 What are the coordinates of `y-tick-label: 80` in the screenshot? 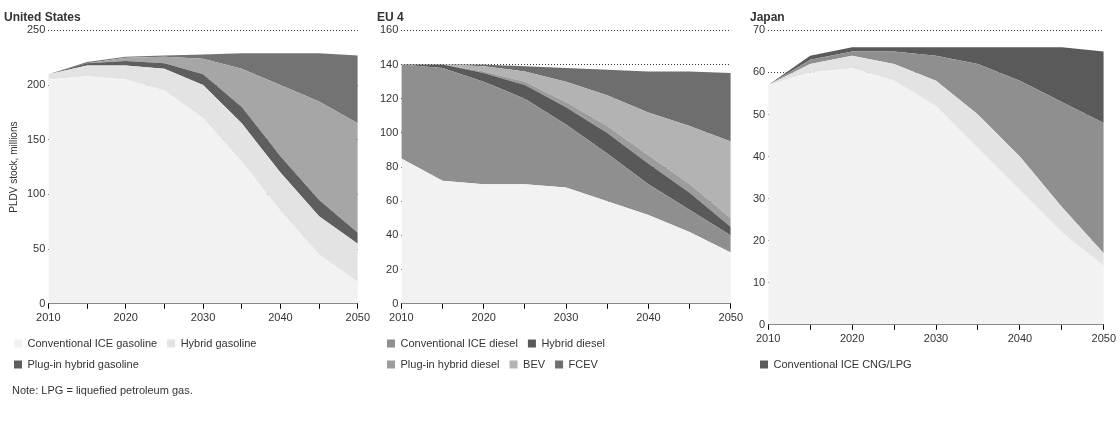 It's located at (392, 166).